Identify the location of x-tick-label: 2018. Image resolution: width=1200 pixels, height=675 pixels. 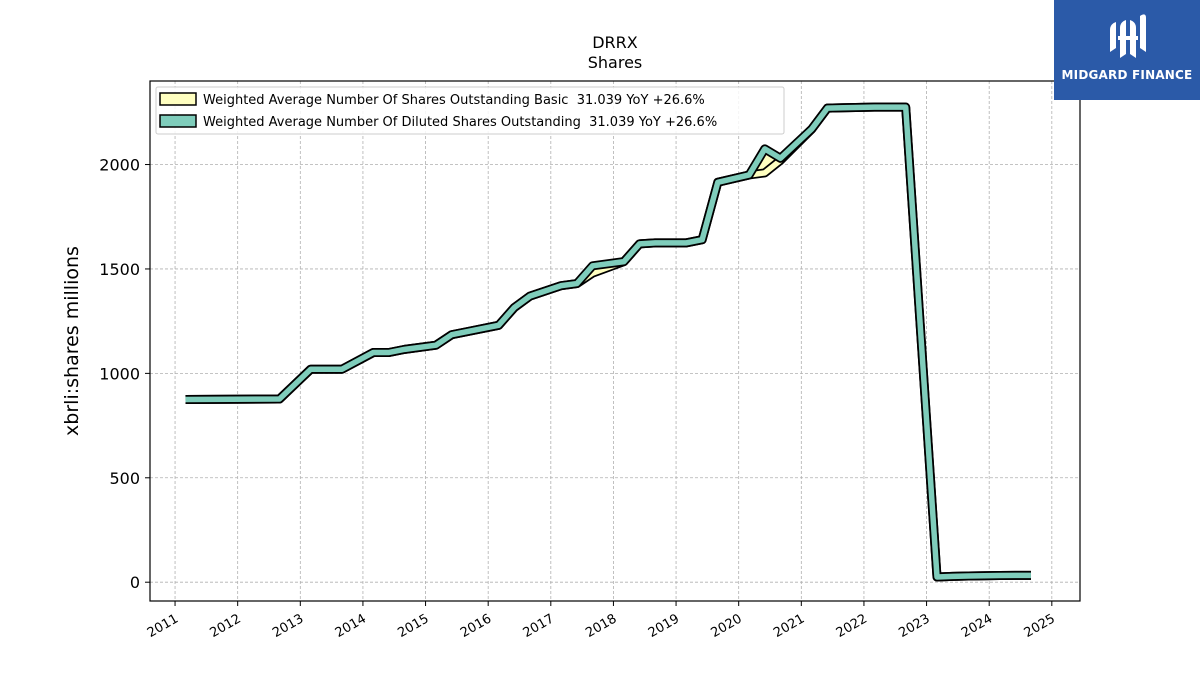
(601, 626).